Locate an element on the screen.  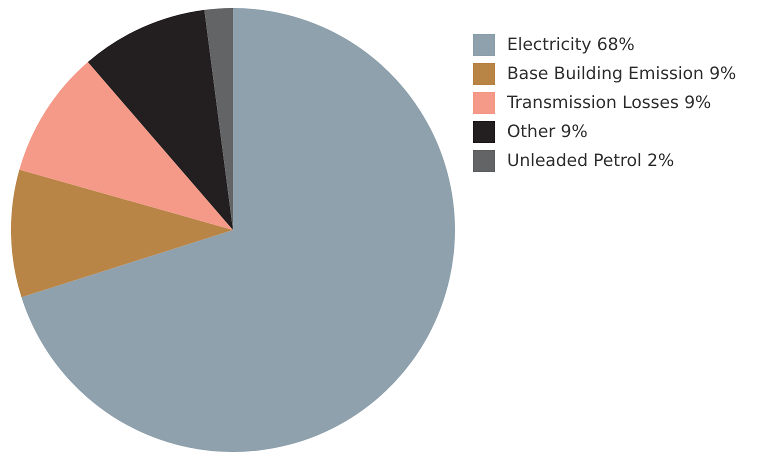
legend-label: Unleaded Petrol 2% is located at coordinates (590, 160).